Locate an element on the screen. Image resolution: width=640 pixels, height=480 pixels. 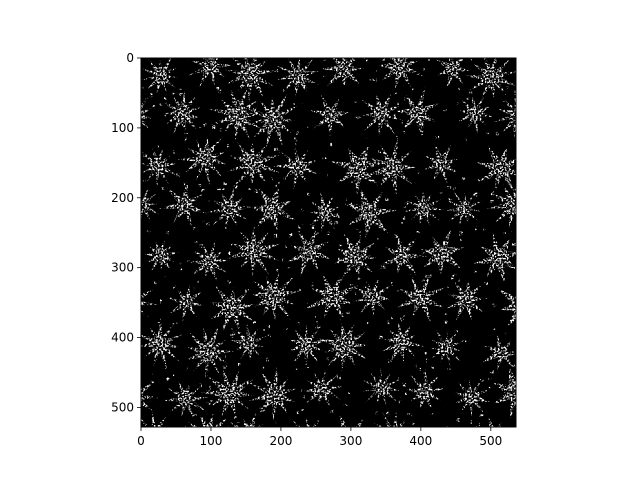
y-tick-label: 200 is located at coordinates (122, 198).